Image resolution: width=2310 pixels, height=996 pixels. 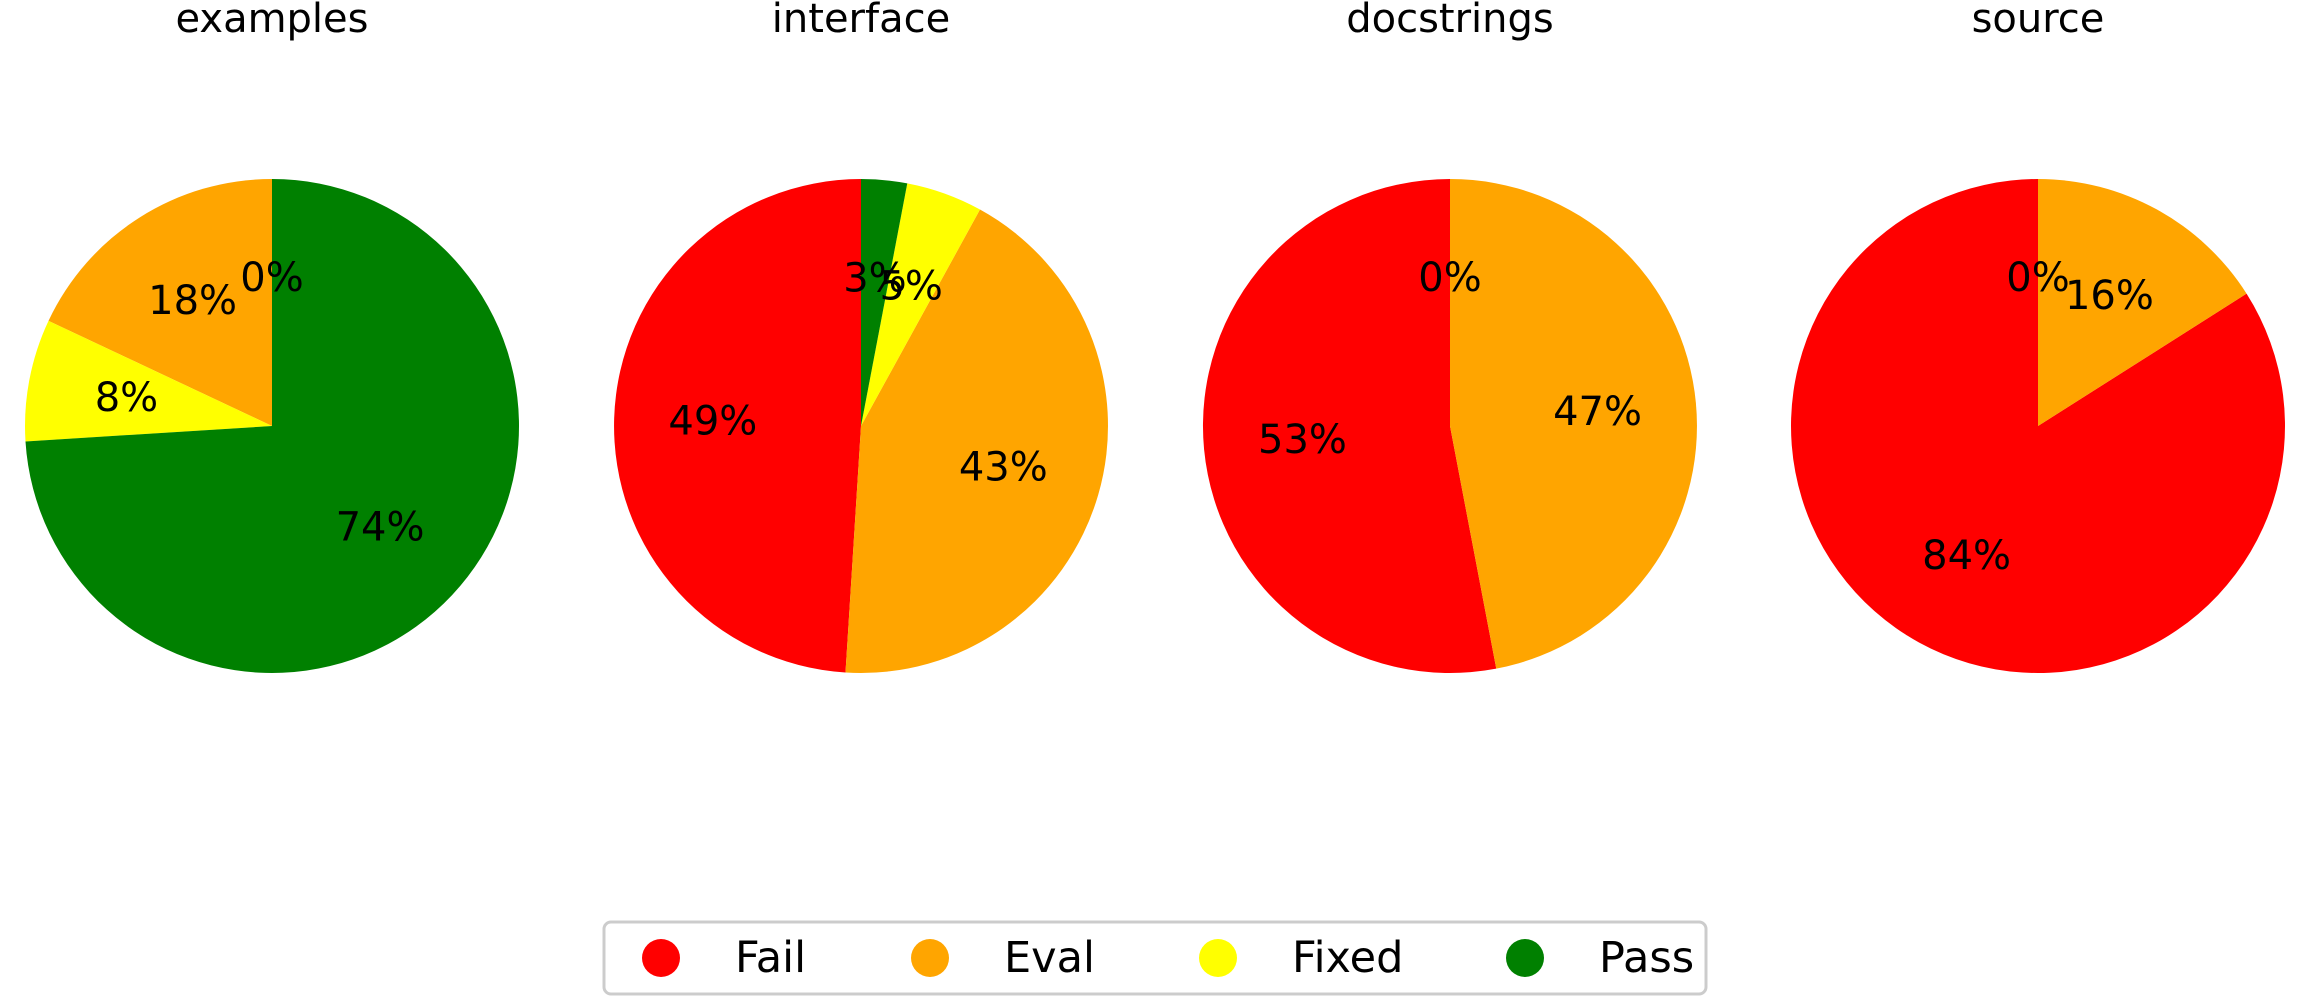 What do you see at coordinates (712, 421) in the screenshot?
I see `slice-percent-label: 49%` at bounding box center [712, 421].